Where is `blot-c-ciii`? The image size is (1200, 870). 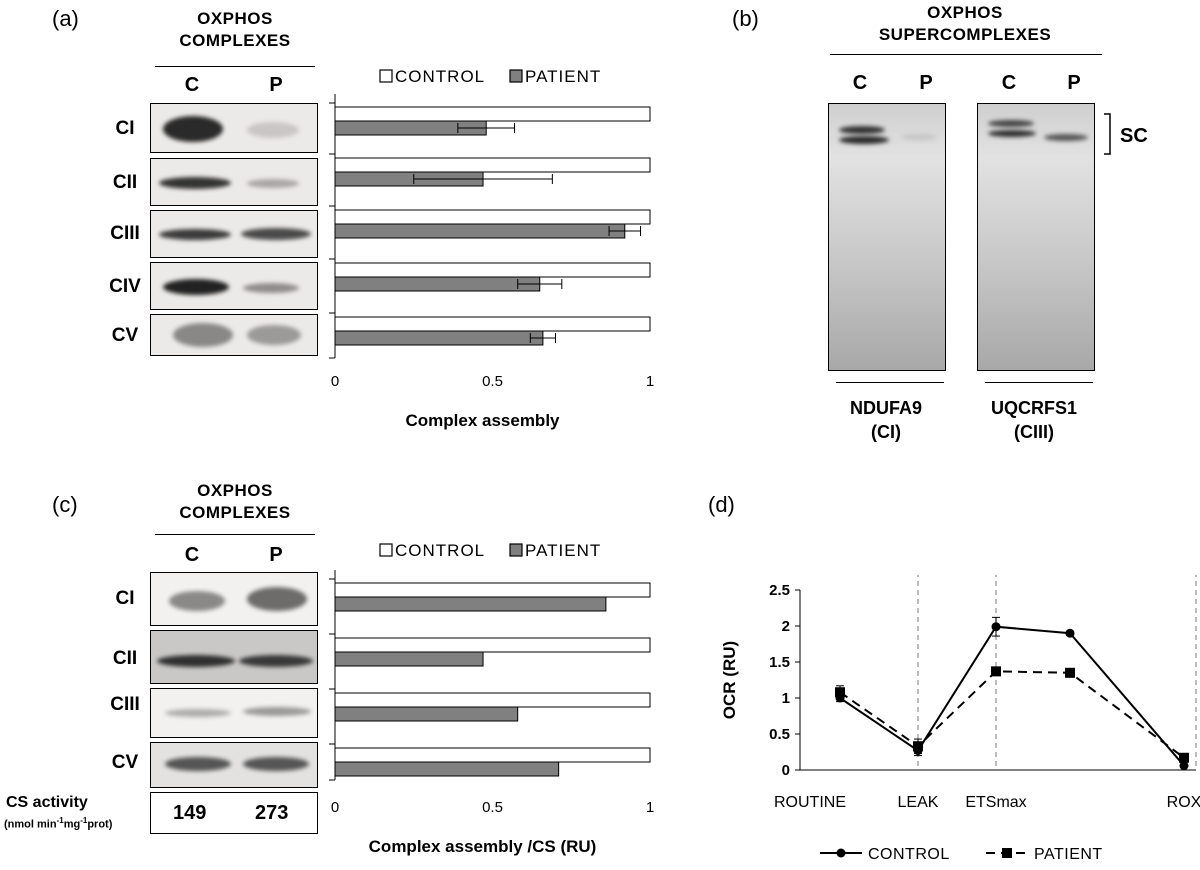
blot-c-ciii is located at coordinates (234, 713).